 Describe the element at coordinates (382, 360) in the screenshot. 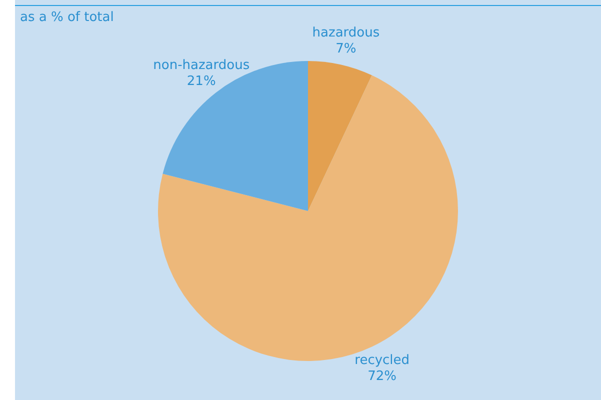

I see `slice-label: recycled` at that location.